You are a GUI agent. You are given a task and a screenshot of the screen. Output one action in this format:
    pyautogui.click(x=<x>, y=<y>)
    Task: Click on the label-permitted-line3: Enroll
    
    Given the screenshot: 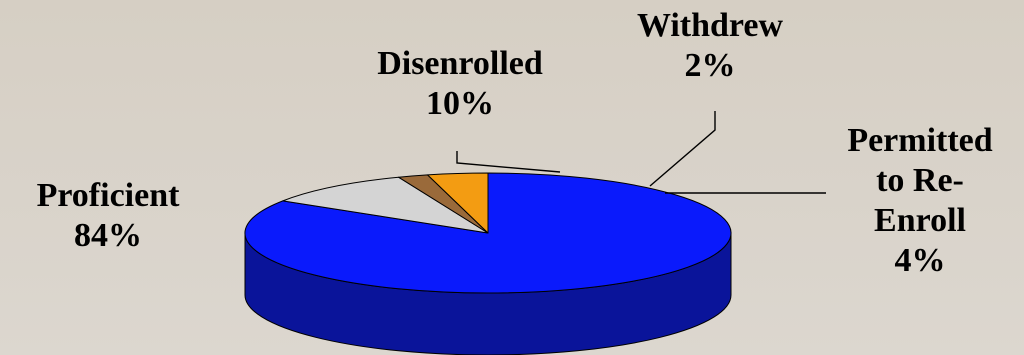 What is the action you would take?
    pyautogui.click(x=920, y=220)
    